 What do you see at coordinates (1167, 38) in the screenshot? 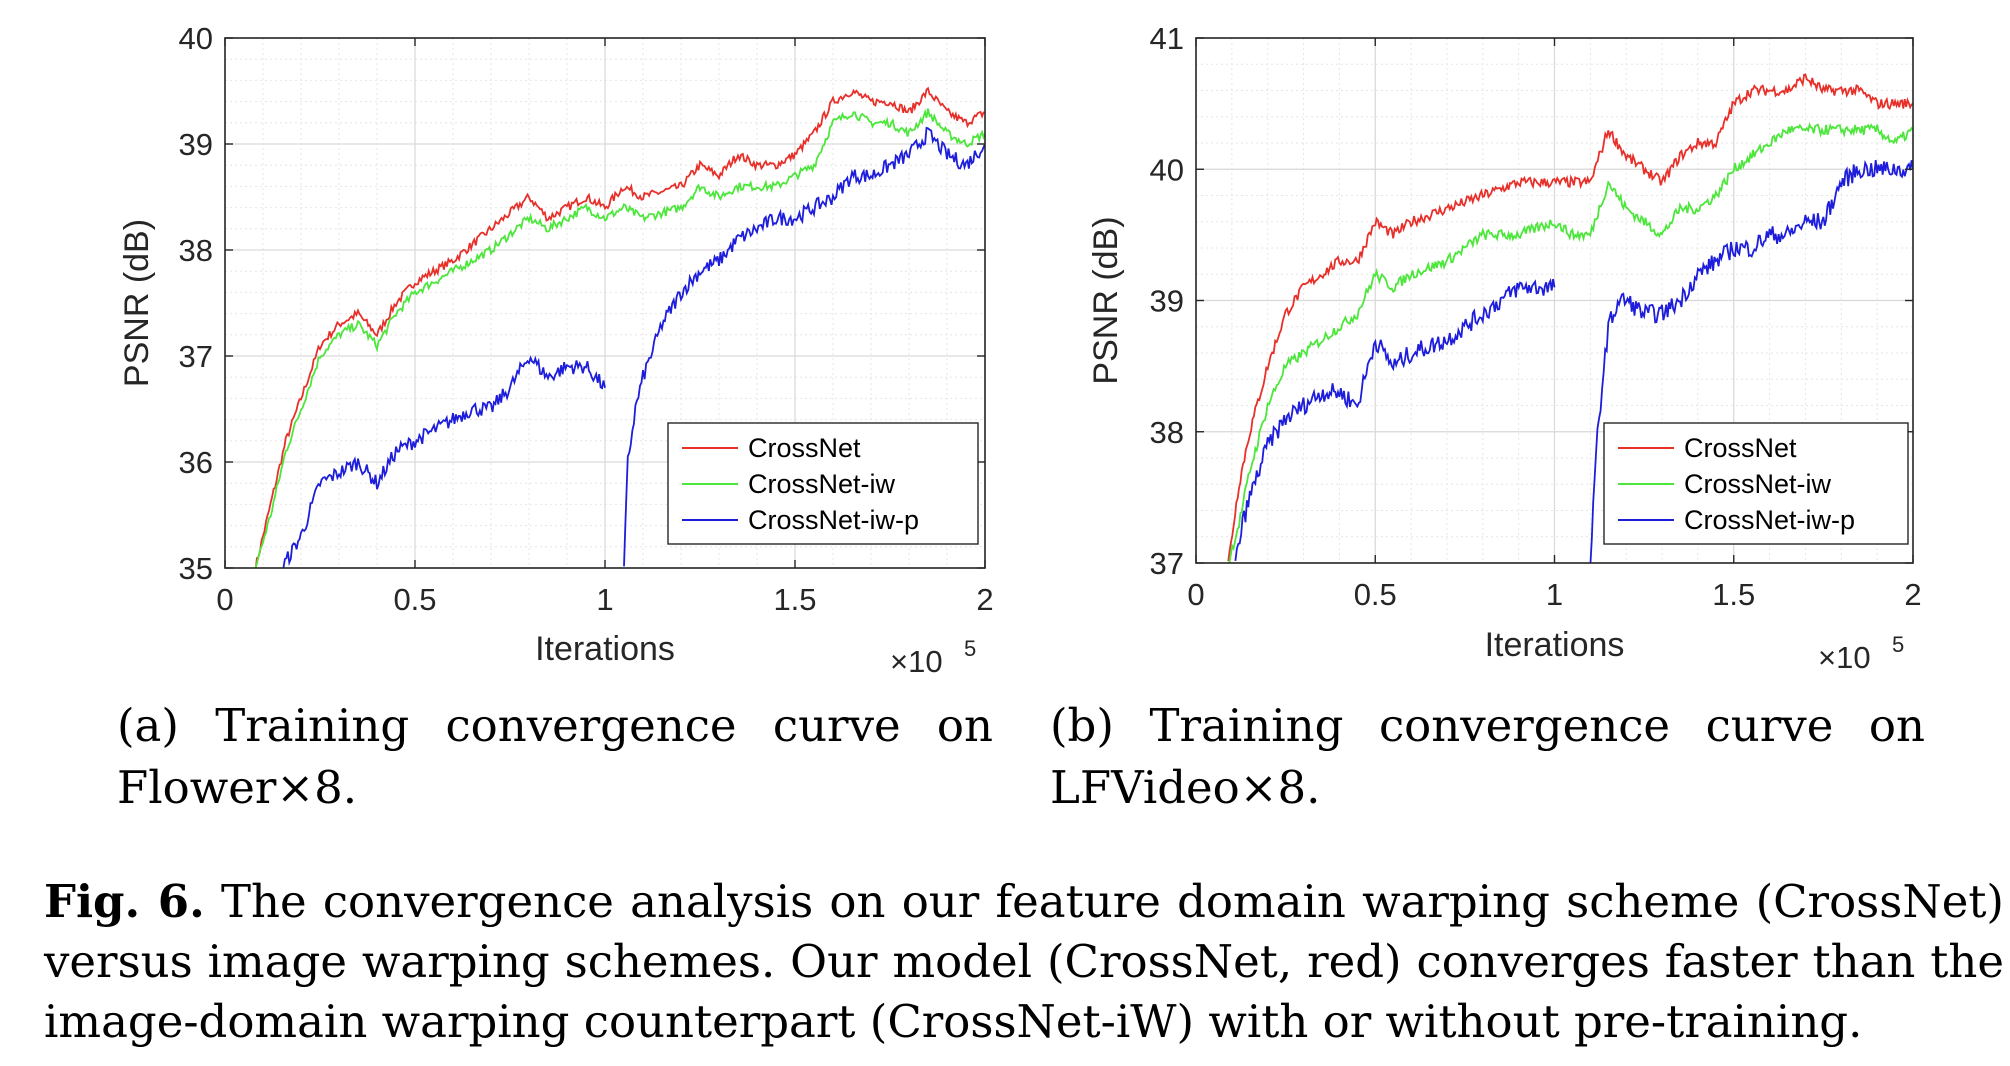
I see `y-tick-label: 41` at bounding box center [1167, 38].